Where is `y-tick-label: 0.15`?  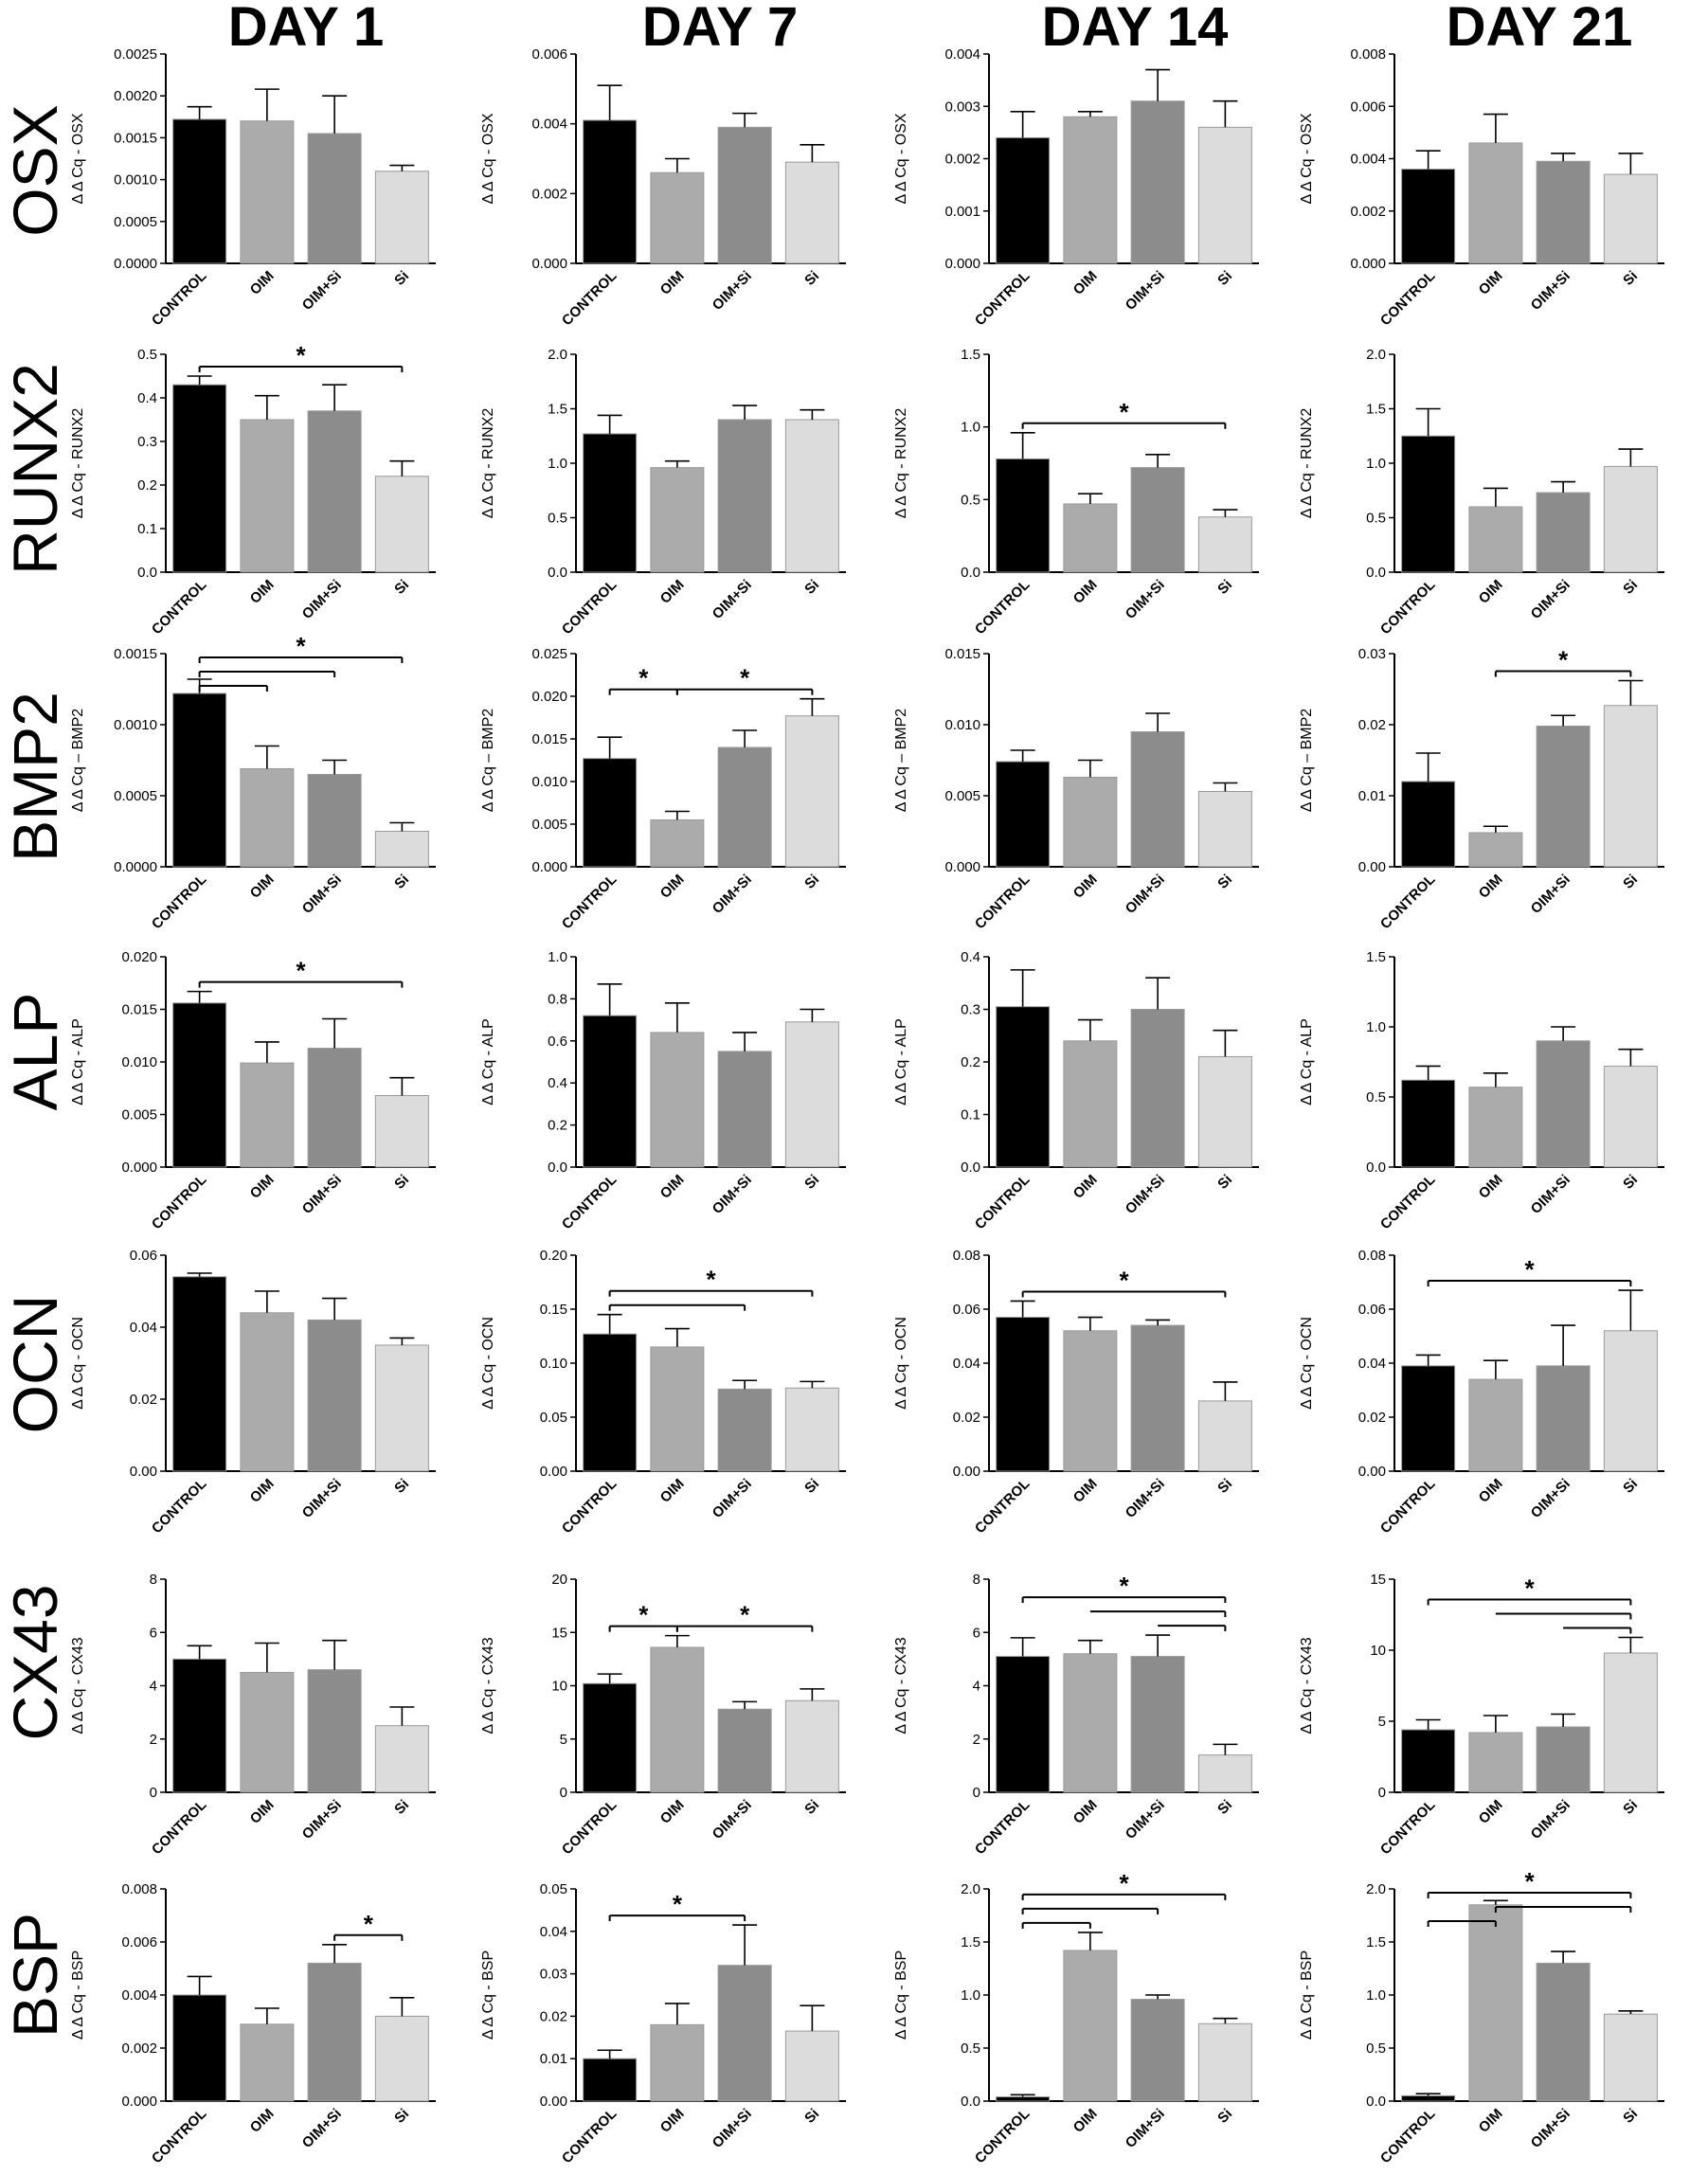
y-tick-label: 0.15 is located at coordinates (553, 1310).